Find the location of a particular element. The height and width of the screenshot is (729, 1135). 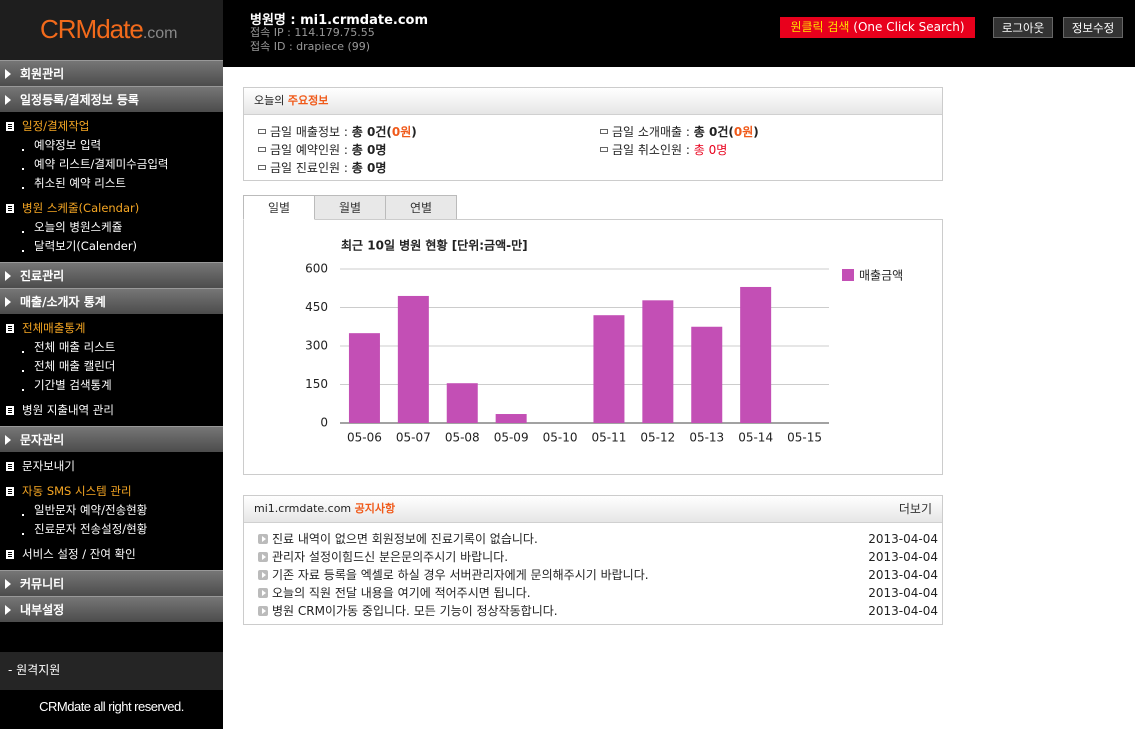

menu-group: 병원 지출내역 관리 is located at coordinates (111, 410).